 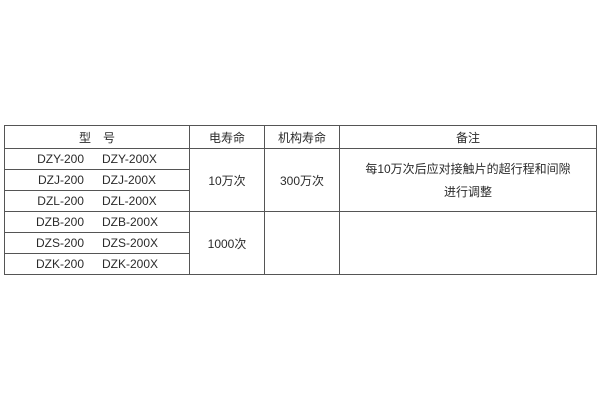 What do you see at coordinates (60, 159) in the screenshot?
I see `model-name: DZY-200` at bounding box center [60, 159].